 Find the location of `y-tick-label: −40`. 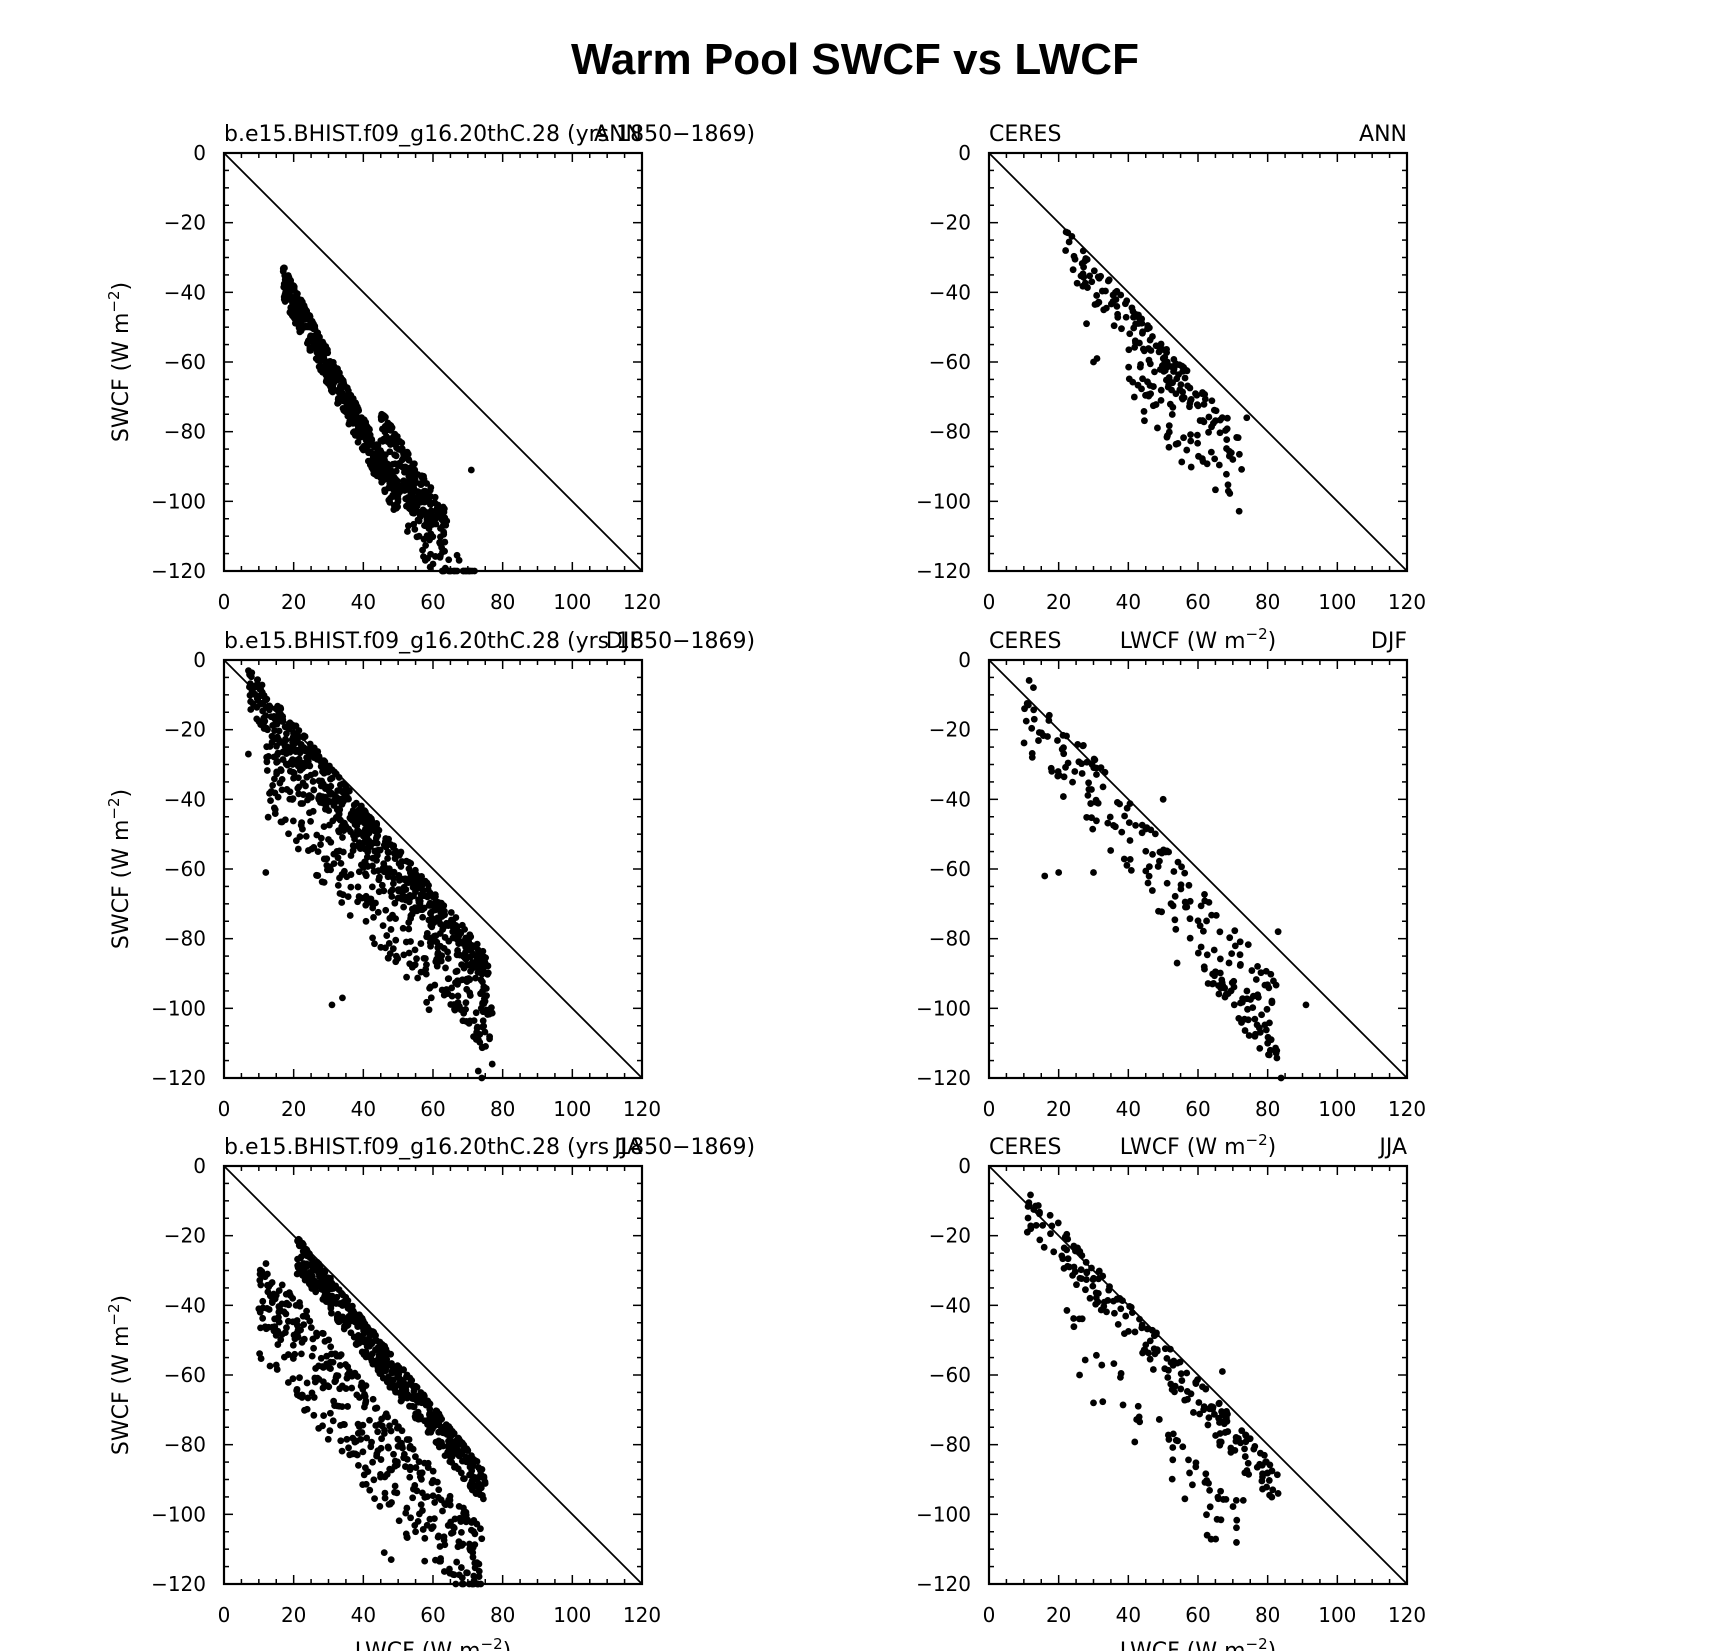

y-tick-label: −40 is located at coordinates (185, 1305).